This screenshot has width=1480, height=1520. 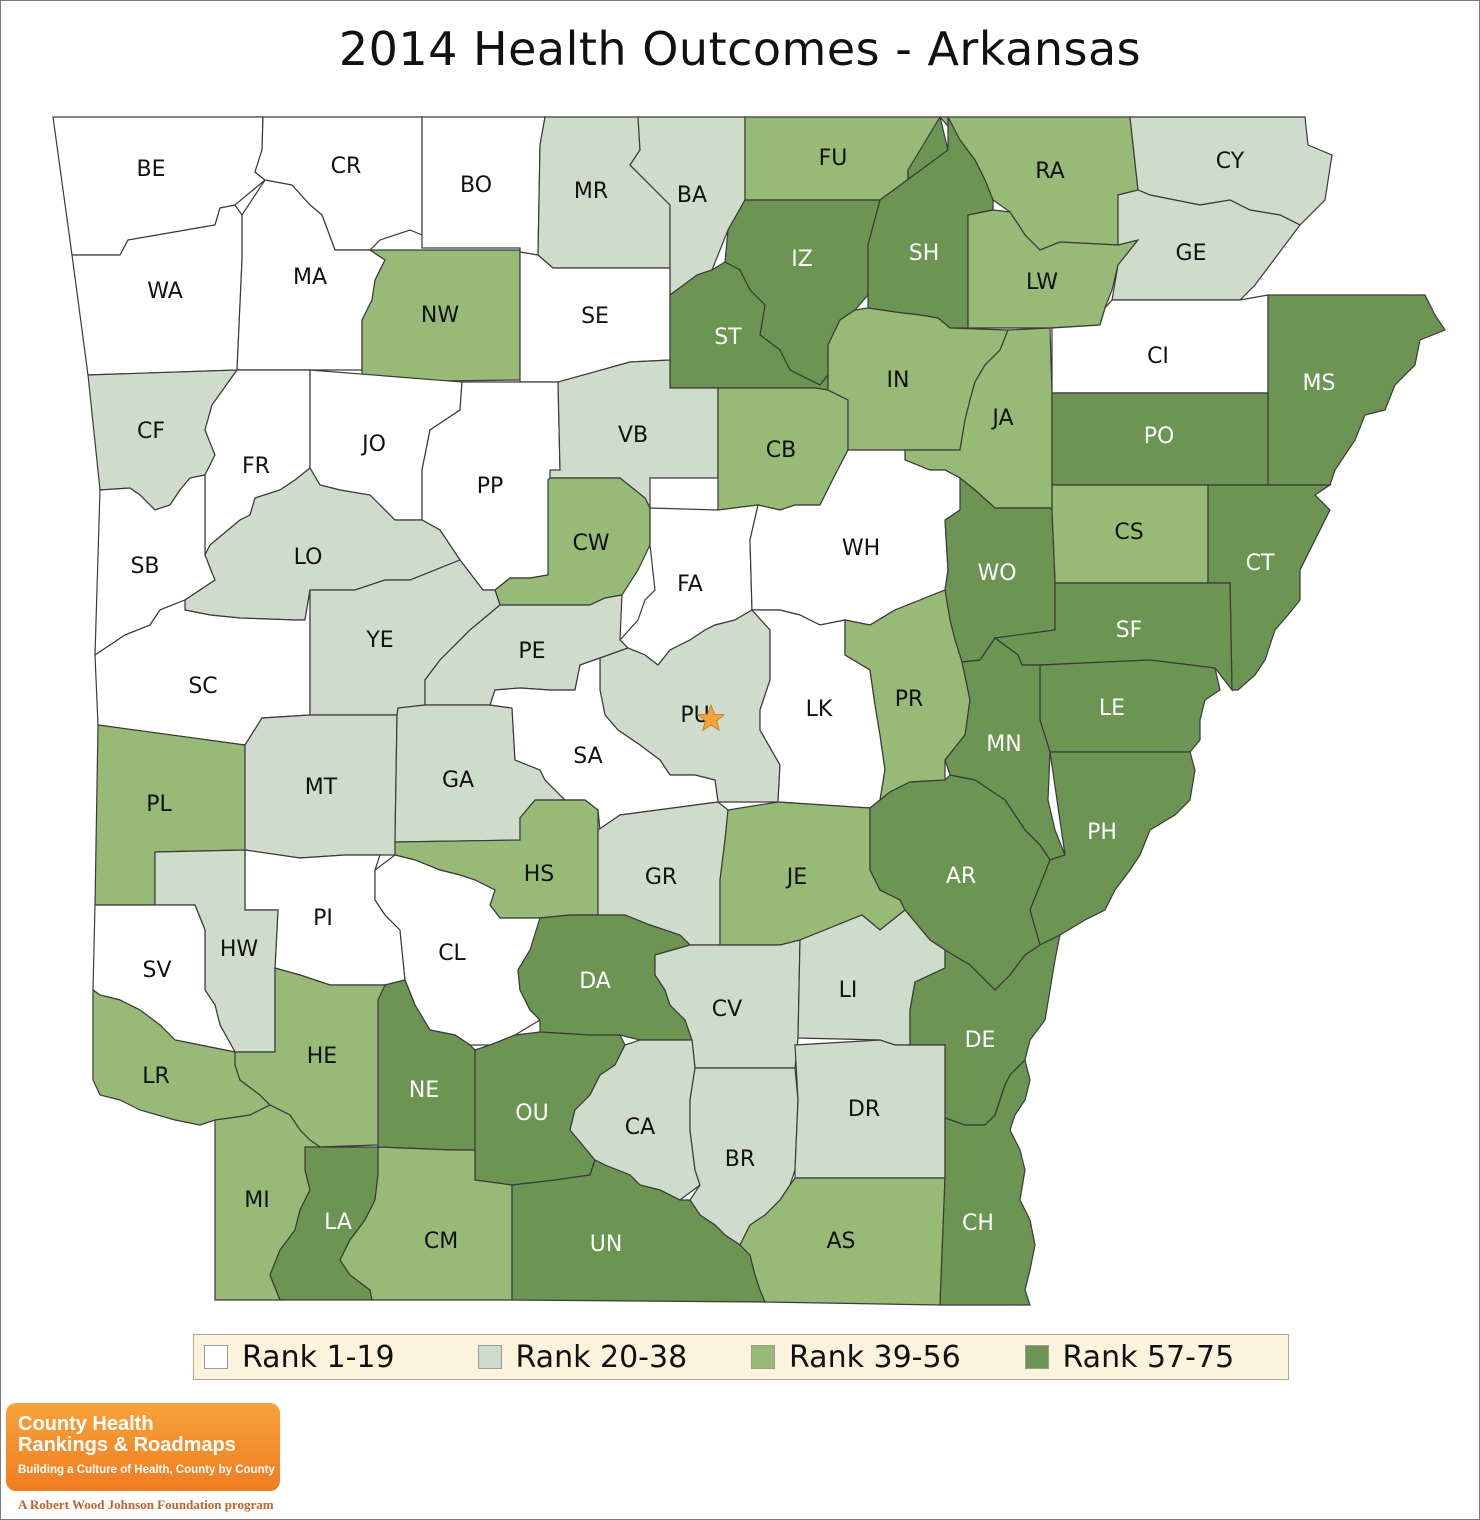 I want to click on county-label-pi: PI, so click(x=323, y=918).